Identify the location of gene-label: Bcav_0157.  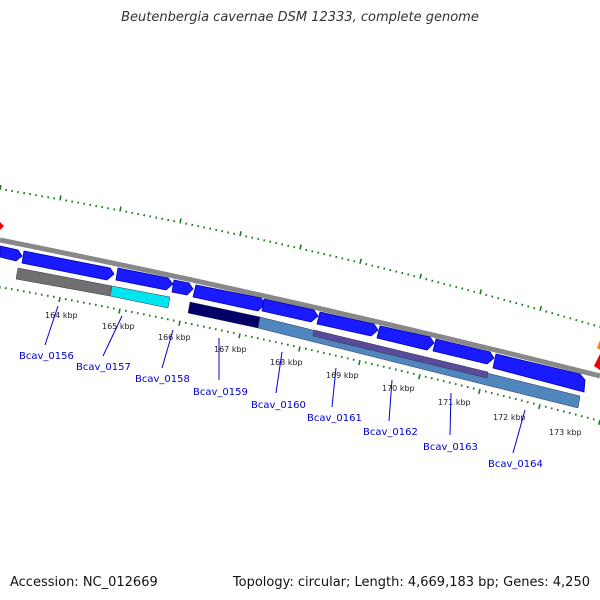
(103, 367).